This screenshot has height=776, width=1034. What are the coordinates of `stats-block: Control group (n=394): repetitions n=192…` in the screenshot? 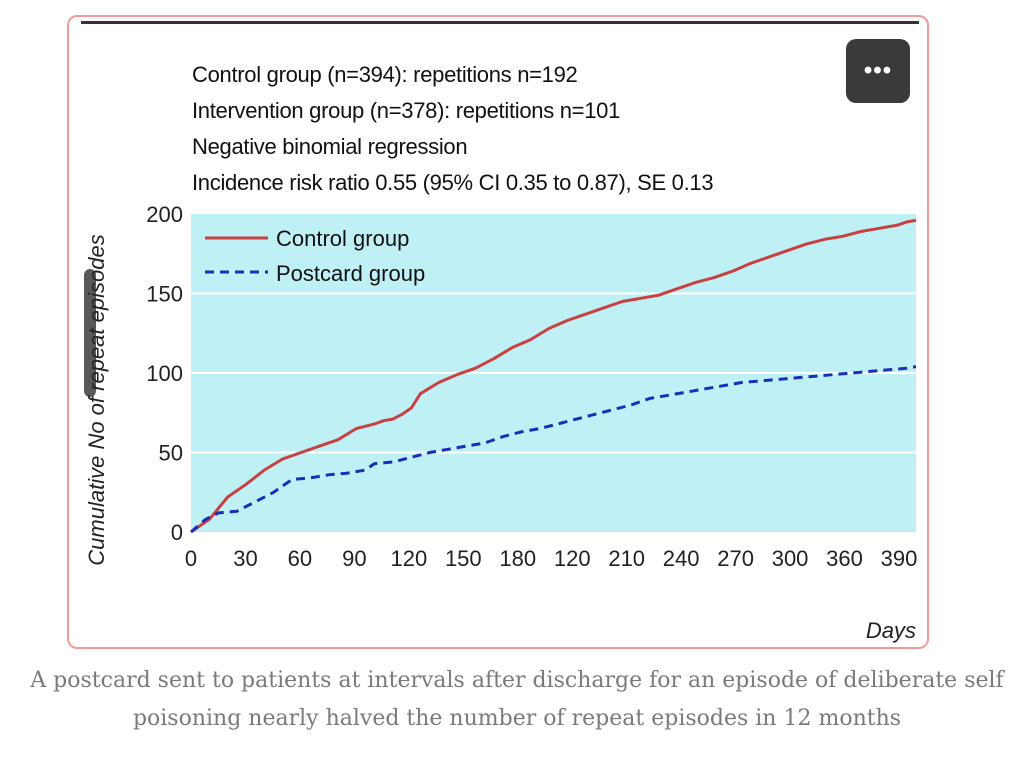 It's located at (453, 129).